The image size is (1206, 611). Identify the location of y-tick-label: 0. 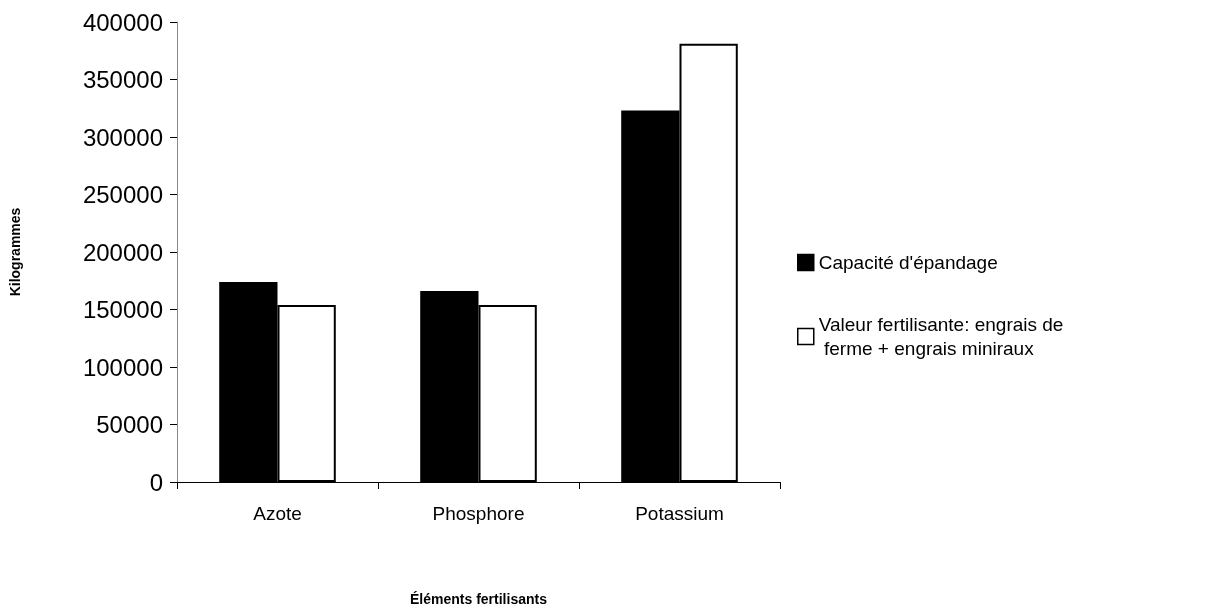
(156, 482).